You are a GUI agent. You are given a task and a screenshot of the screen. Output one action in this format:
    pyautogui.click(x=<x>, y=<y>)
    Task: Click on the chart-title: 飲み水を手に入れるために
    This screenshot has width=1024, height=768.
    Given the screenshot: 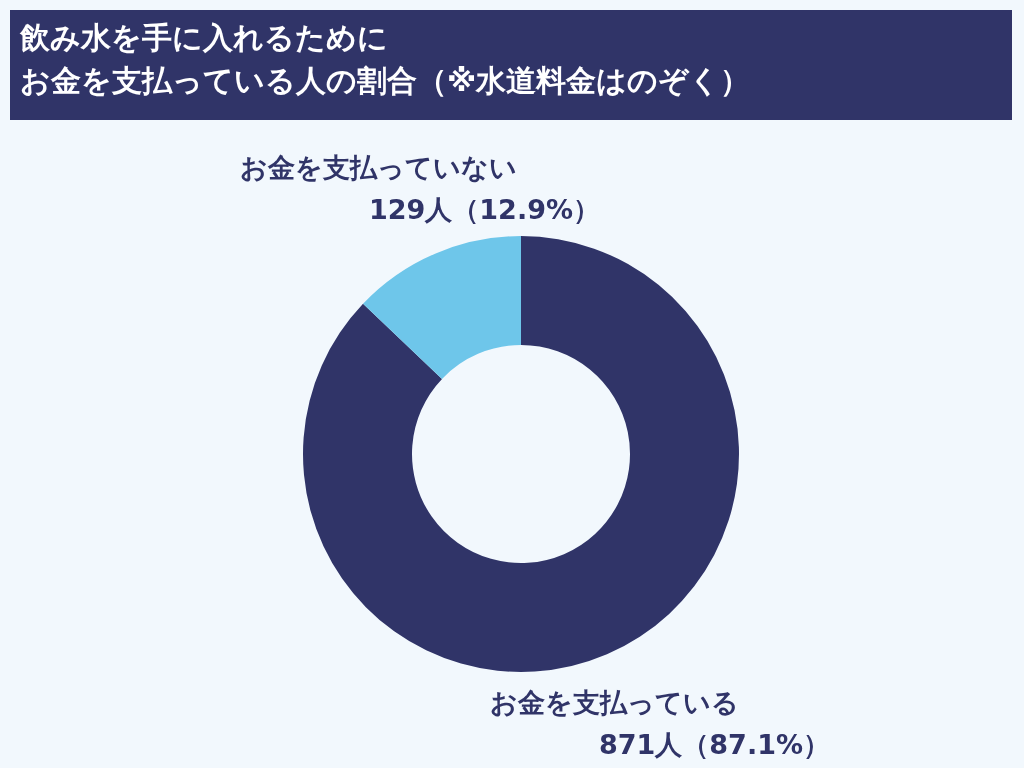 What is the action you would take?
    pyautogui.click(x=204, y=38)
    